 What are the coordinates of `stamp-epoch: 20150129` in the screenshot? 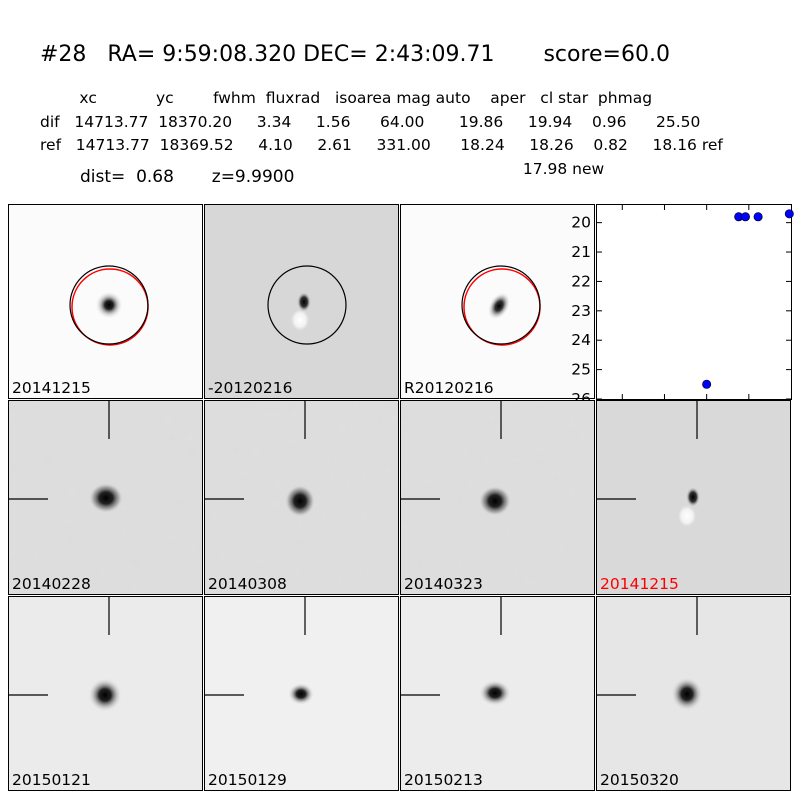 It's located at (301, 693).